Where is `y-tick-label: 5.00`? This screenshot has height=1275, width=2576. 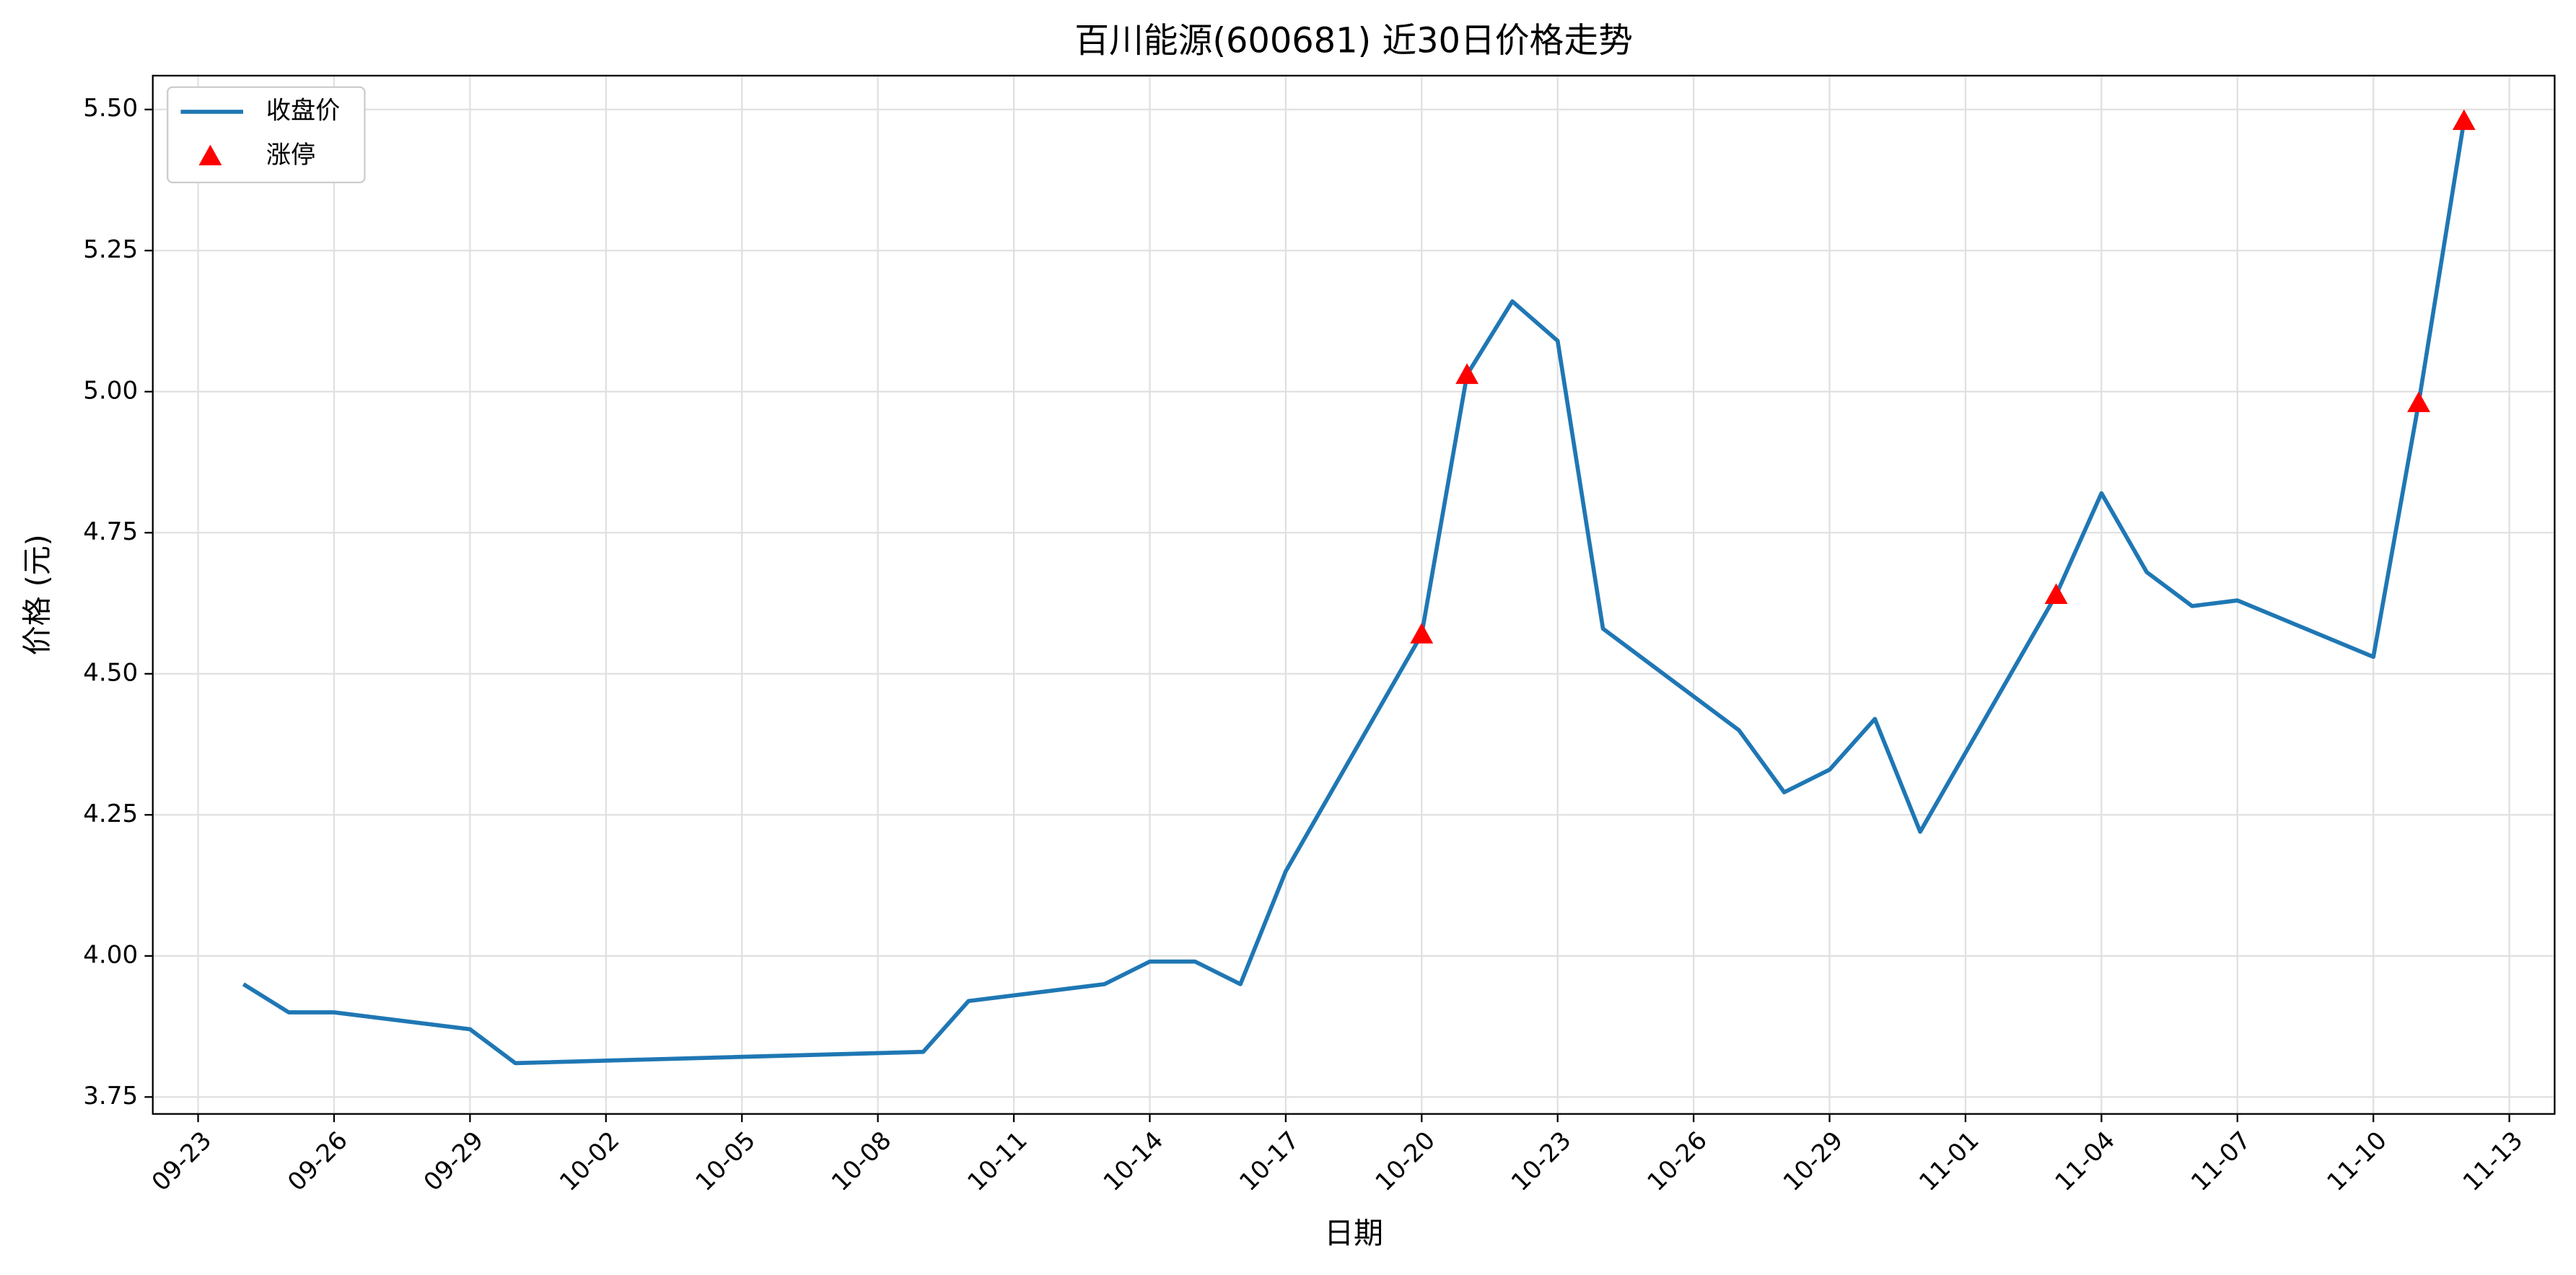
y-tick-label: 5.00 is located at coordinates (110, 391).